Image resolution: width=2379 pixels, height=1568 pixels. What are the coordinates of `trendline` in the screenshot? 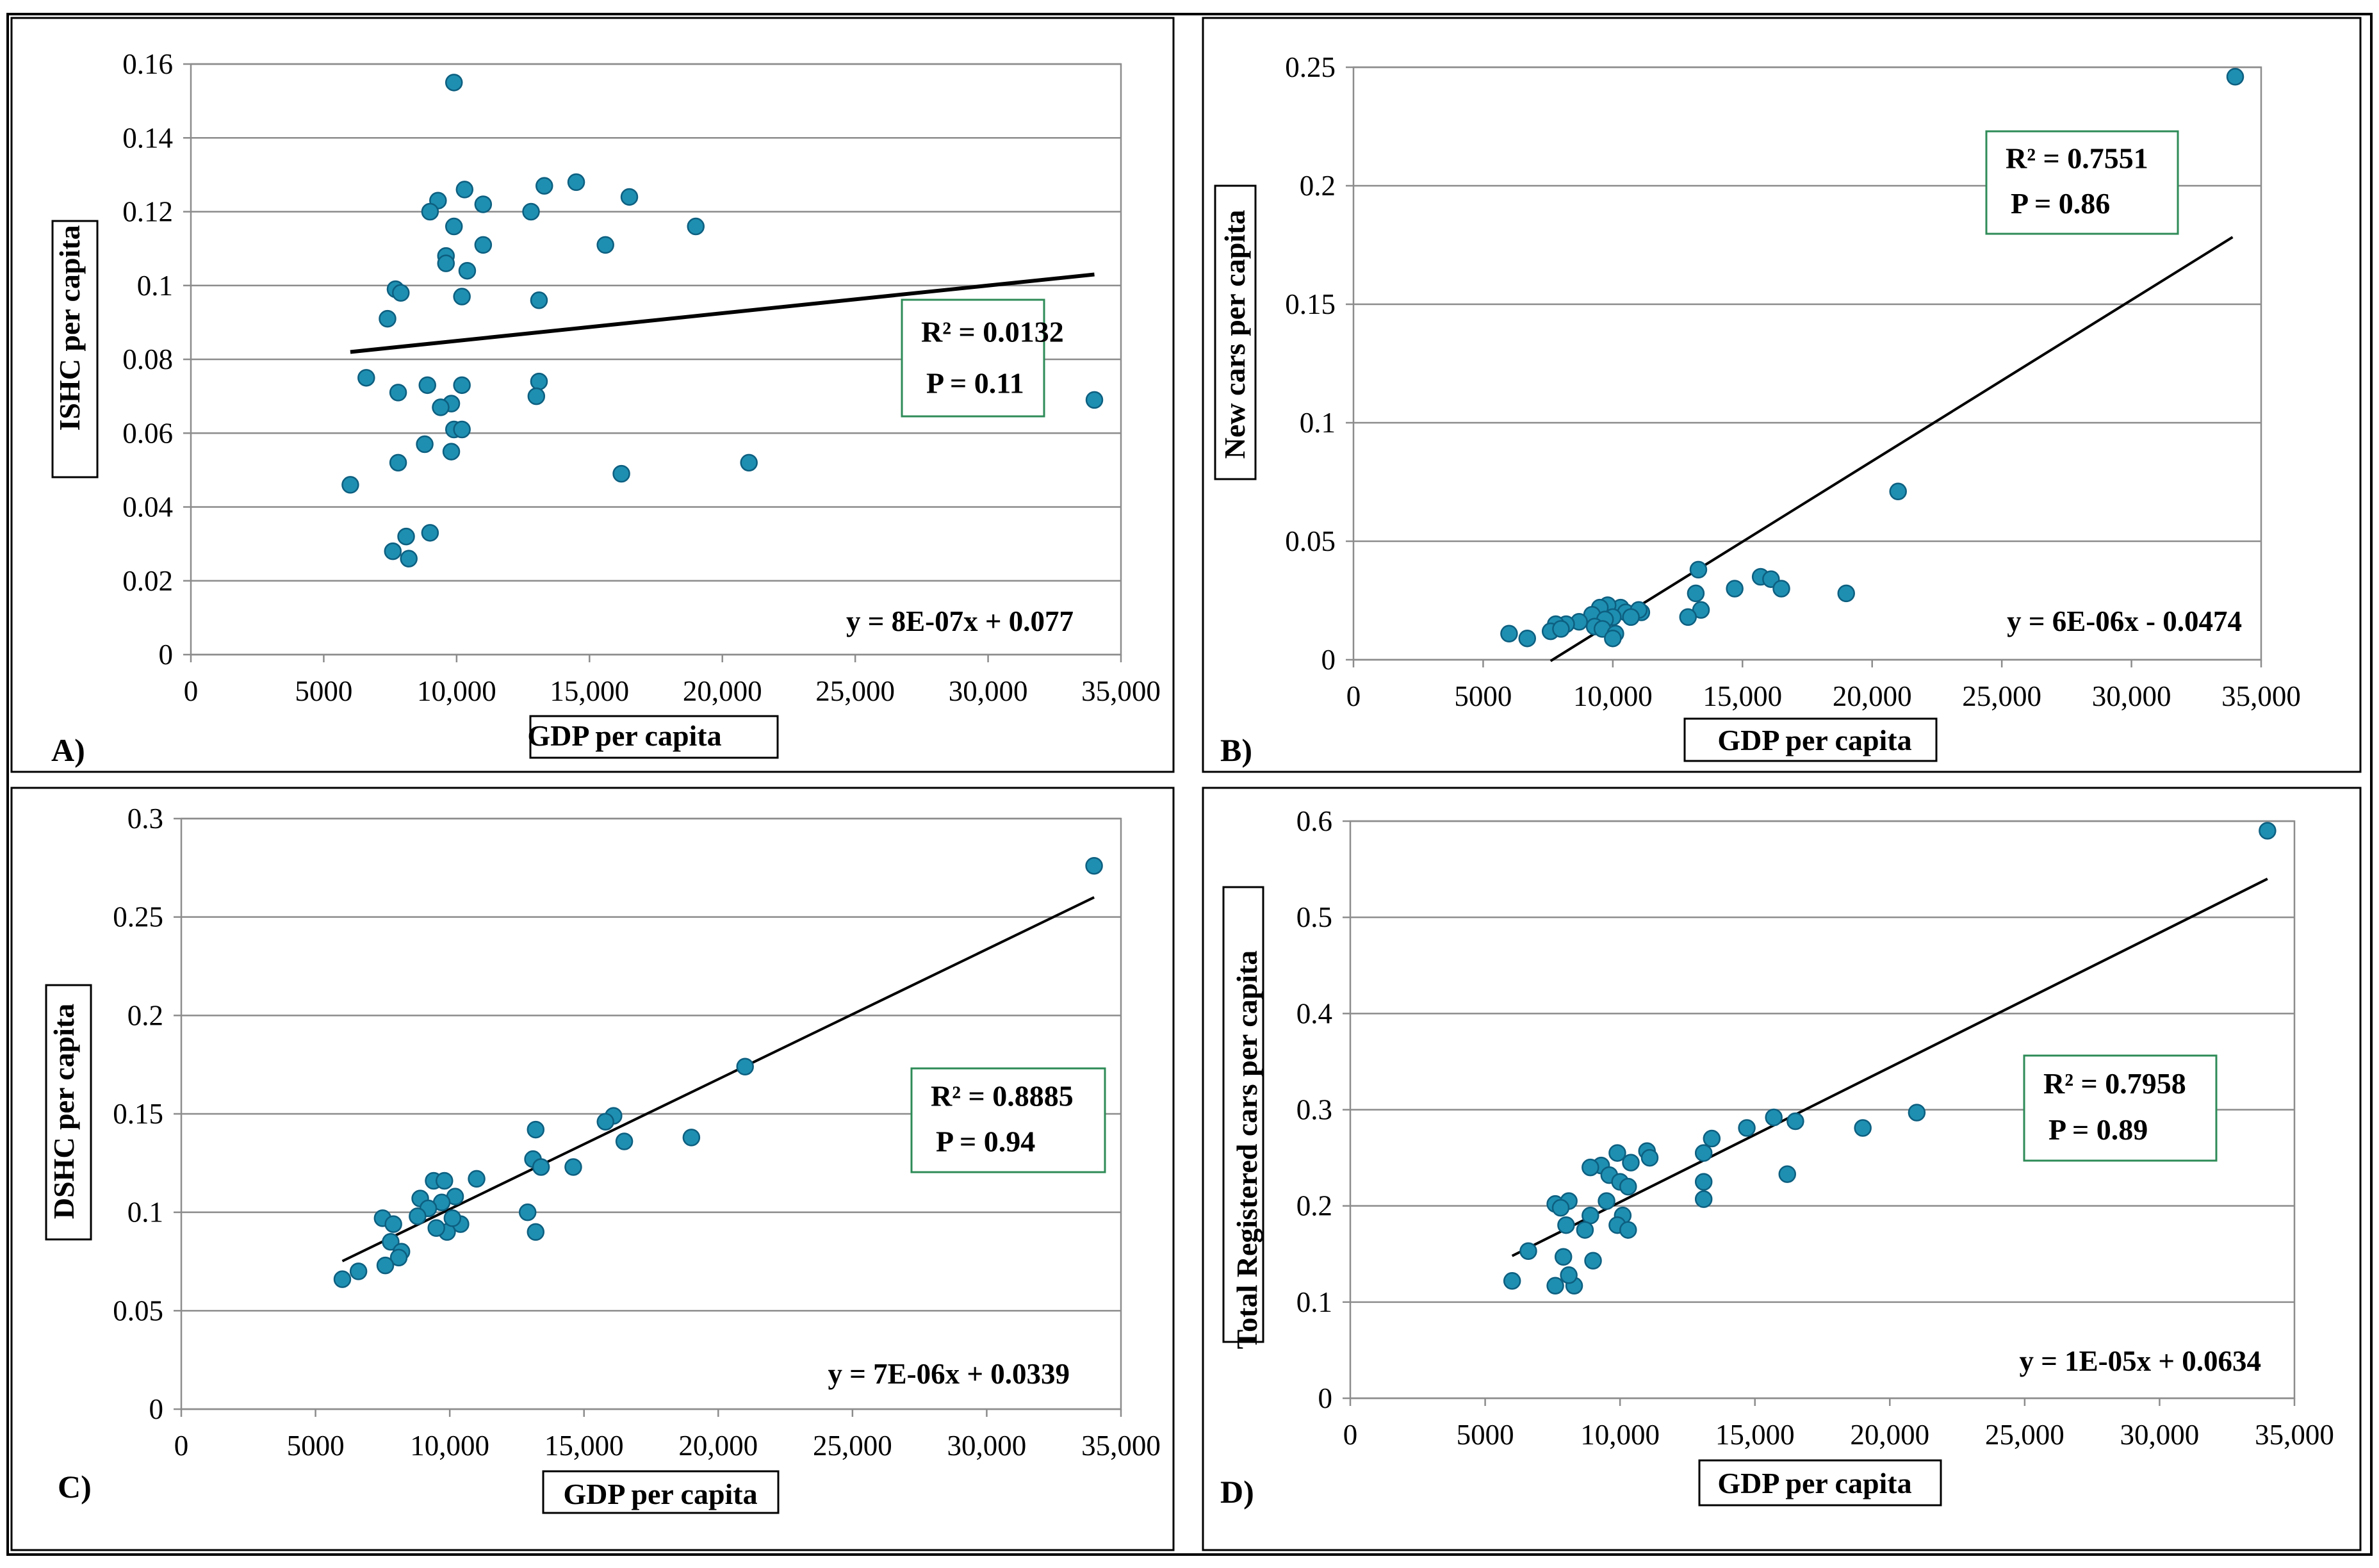 It's located at (722, 313).